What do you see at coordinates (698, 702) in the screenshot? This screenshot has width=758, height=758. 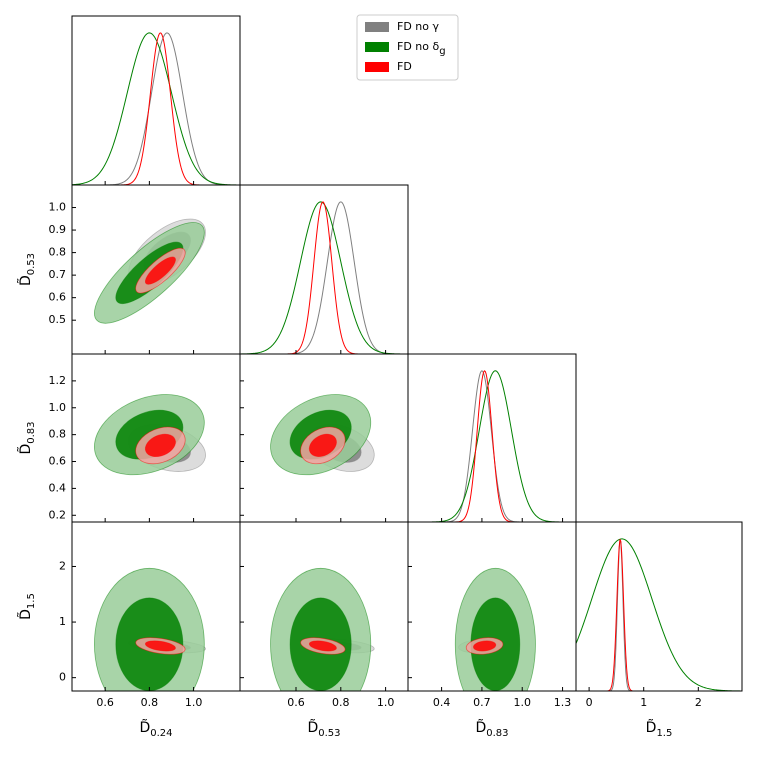 I see `x-tick-label: 2` at bounding box center [698, 702].